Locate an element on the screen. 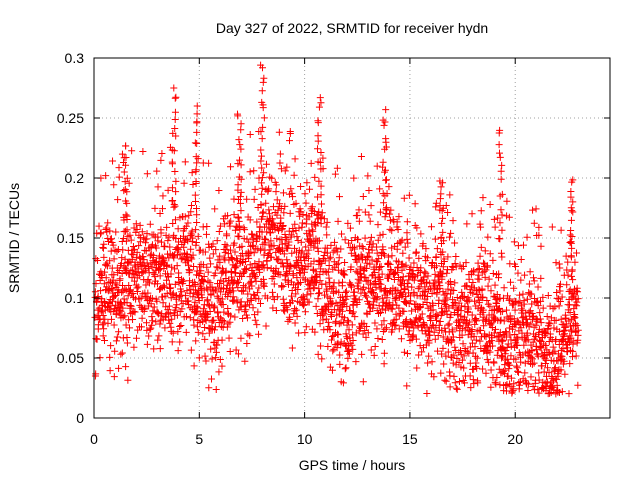 Image resolution: width=640 pixels, height=480 pixels. x-tick-label: 20 is located at coordinates (515, 439).